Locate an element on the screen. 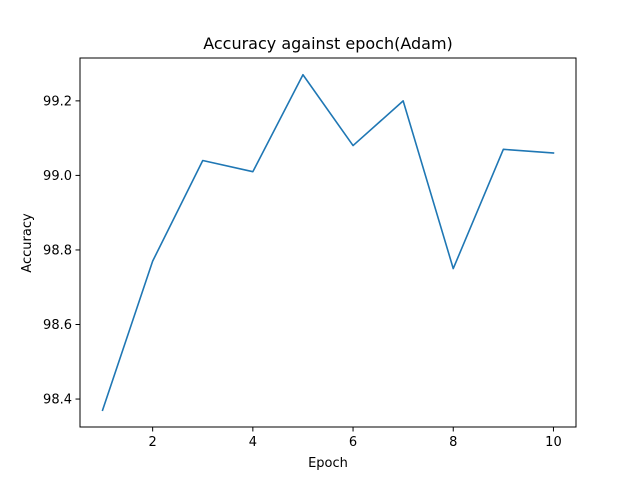 This screenshot has width=640, height=480. y-tick-label-4: 99.2 is located at coordinates (57, 101).